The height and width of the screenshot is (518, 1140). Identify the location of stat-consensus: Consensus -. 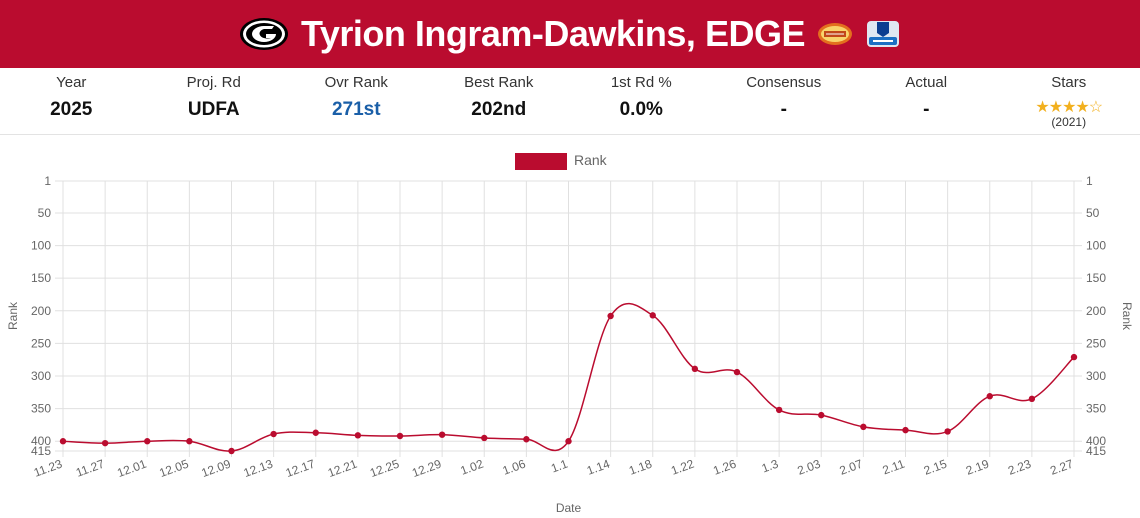
(784, 101).